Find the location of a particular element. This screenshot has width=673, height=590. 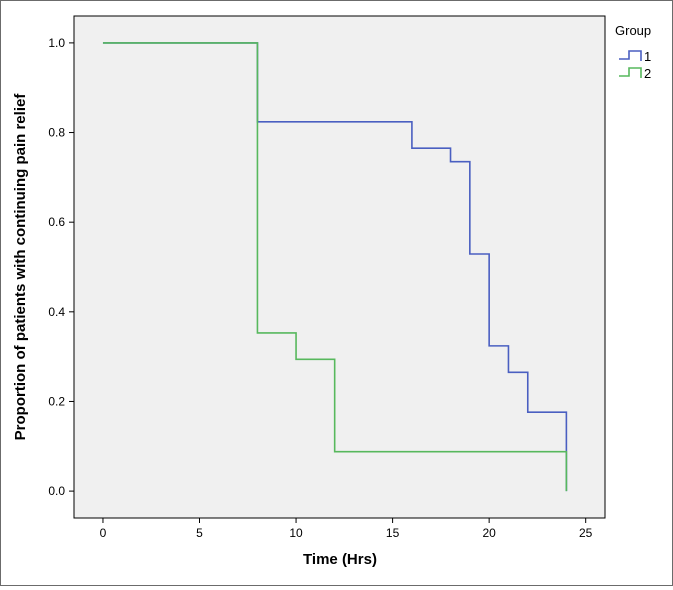

y-axis: 0.0 0.2 0.4 0.6 0.8 1.0 is located at coordinates (61, 267).